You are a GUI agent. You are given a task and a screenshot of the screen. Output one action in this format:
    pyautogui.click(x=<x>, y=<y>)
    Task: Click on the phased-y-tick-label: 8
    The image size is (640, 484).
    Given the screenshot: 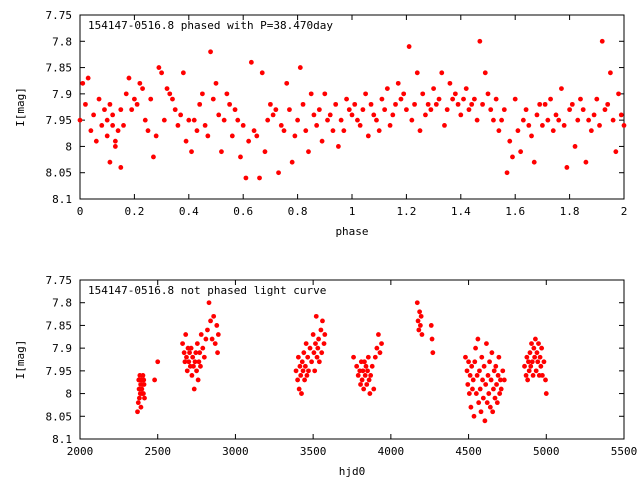 What is the action you would take?
    pyautogui.click(x=68, y=146)
    